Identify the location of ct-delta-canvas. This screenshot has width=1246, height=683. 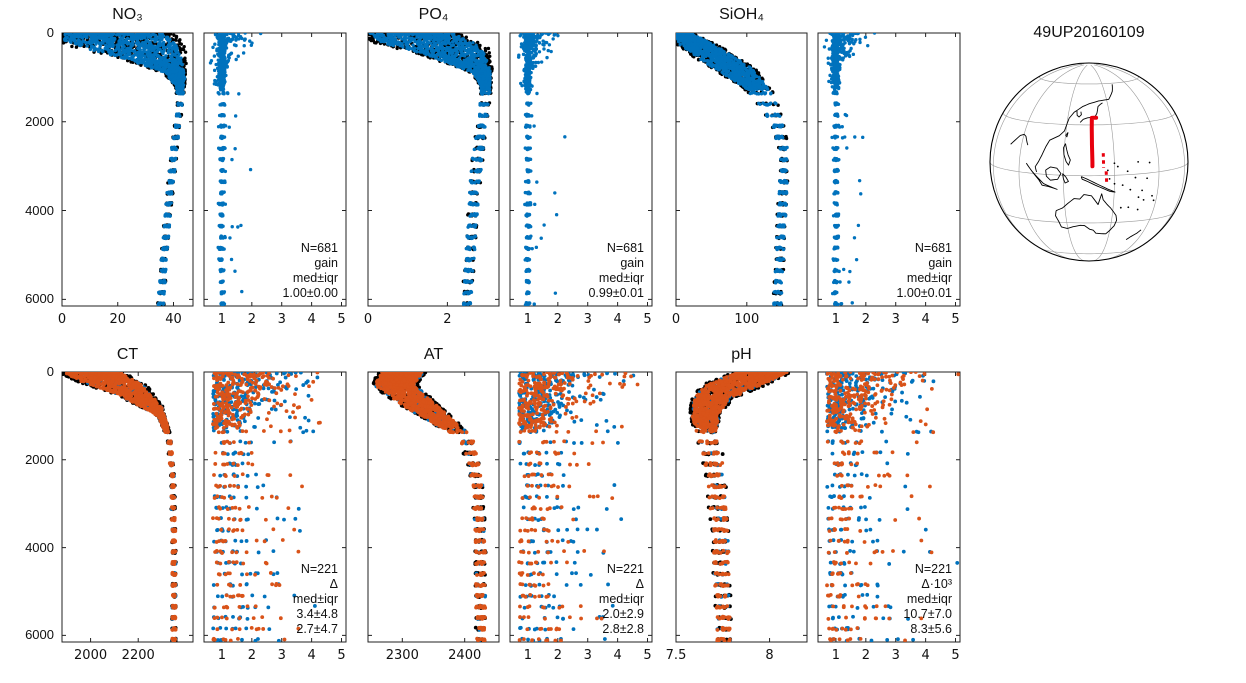
(275, 517).